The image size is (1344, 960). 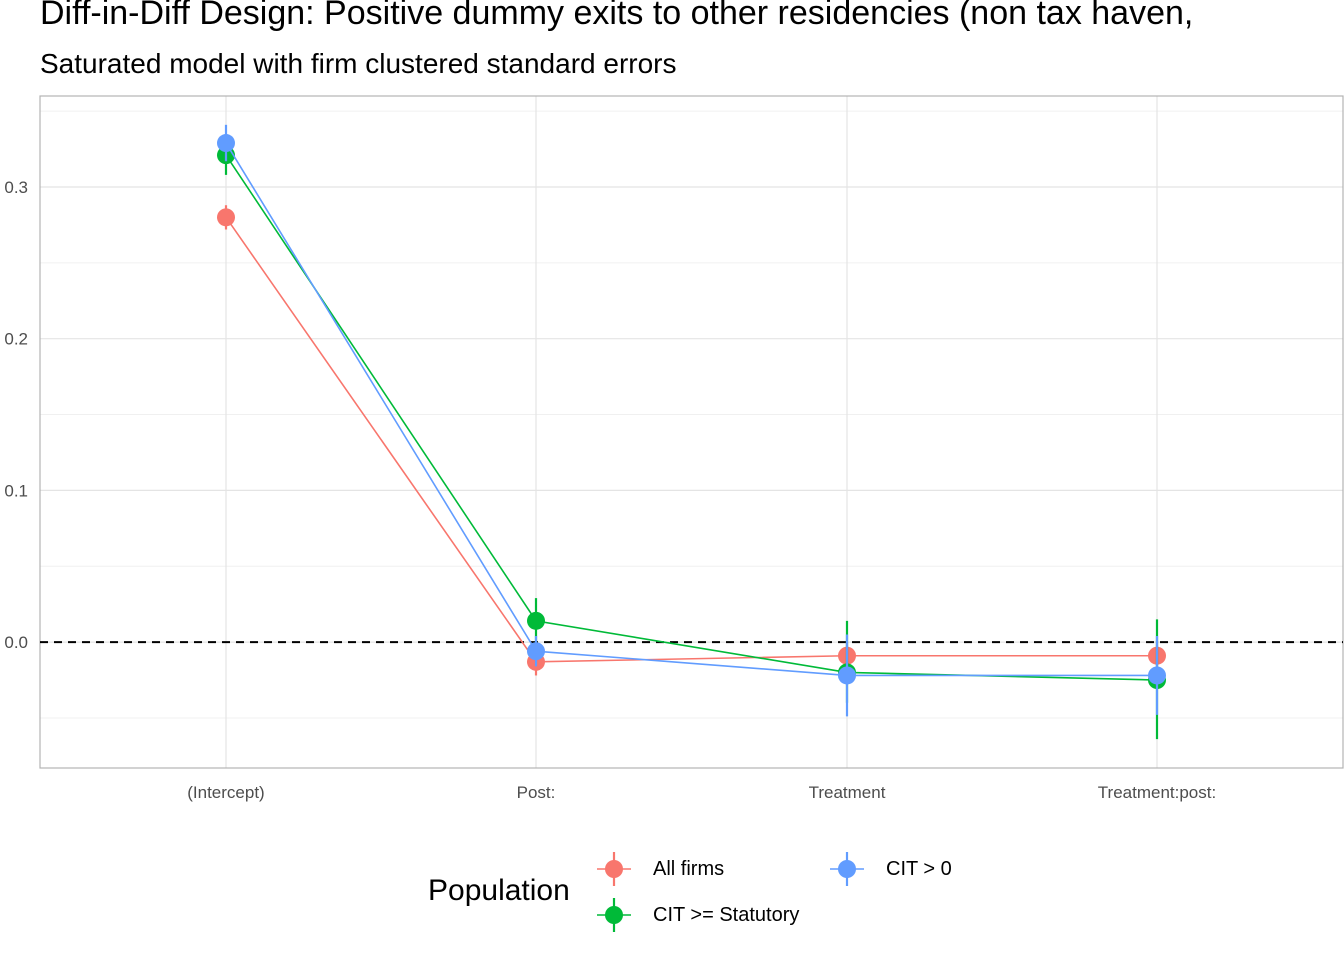 What do you see at coordinates (16, 642) in the screenshot?
I see `y-tick-label: 0.0` at bounding box center [16, 642].